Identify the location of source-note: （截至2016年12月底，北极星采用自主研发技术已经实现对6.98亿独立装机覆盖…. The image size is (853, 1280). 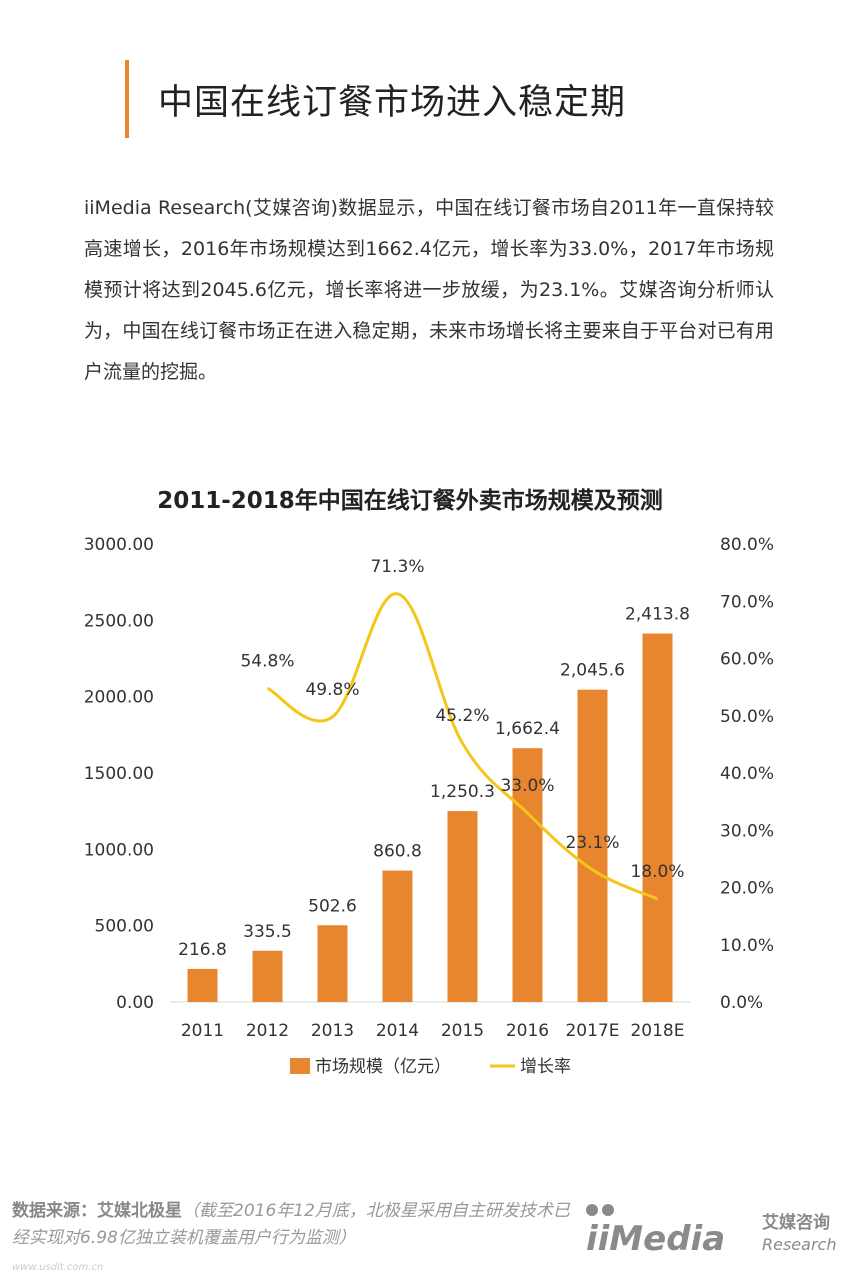
(291, 1224).